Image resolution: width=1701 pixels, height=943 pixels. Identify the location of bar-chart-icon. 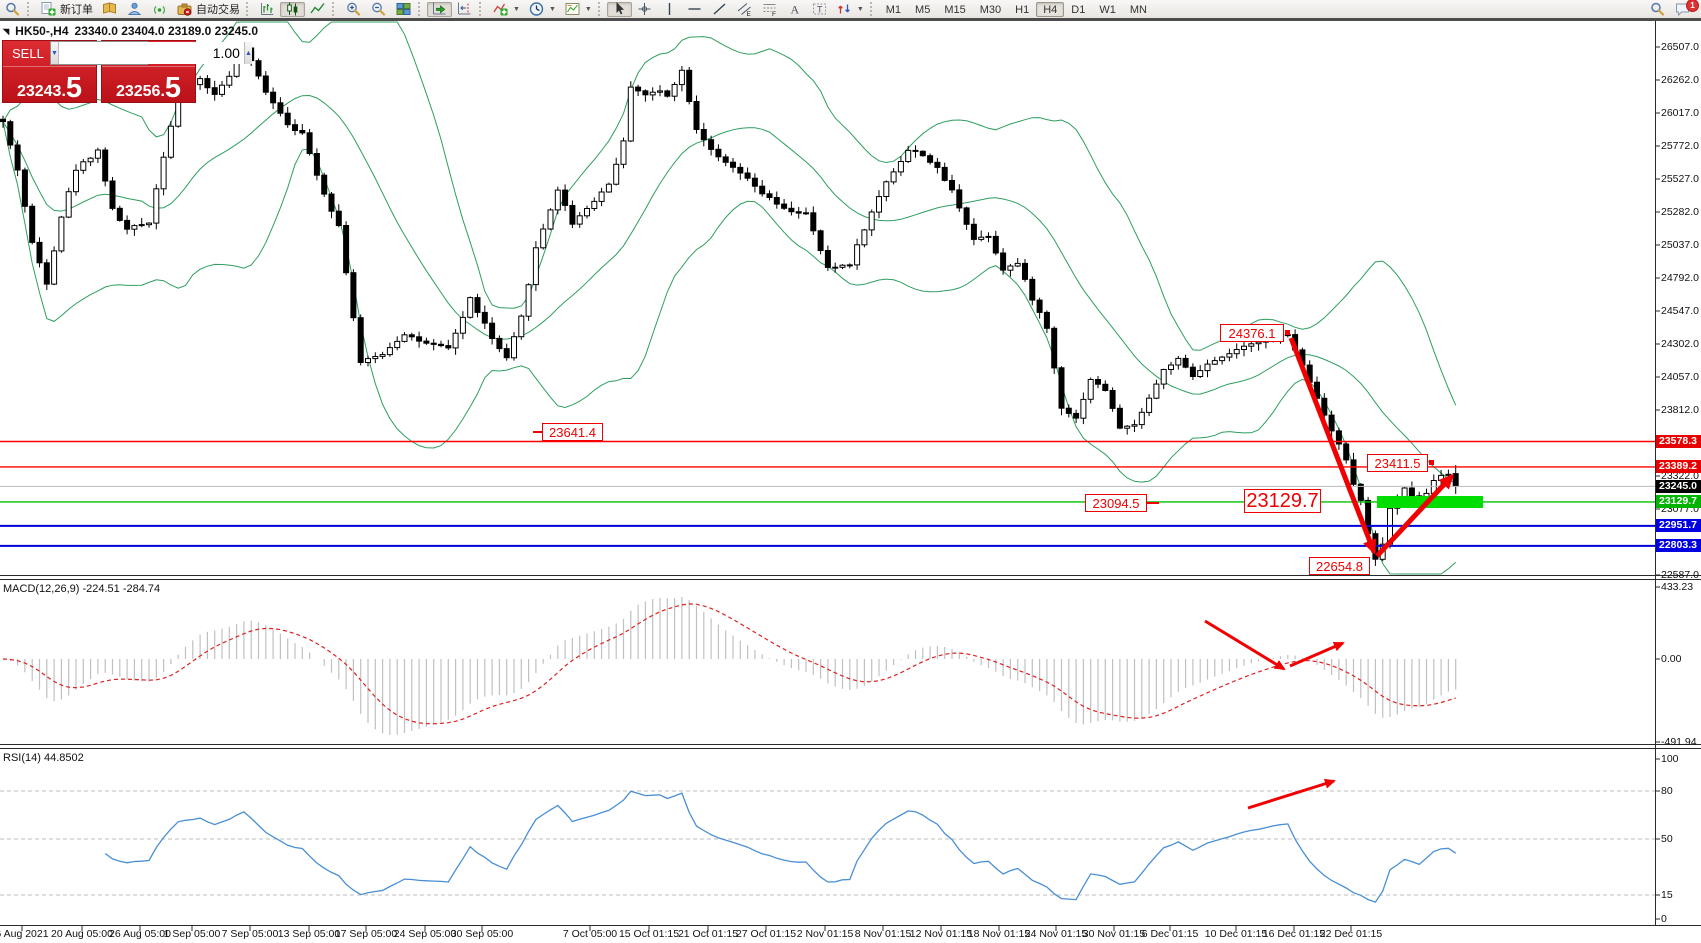
(267, 9).